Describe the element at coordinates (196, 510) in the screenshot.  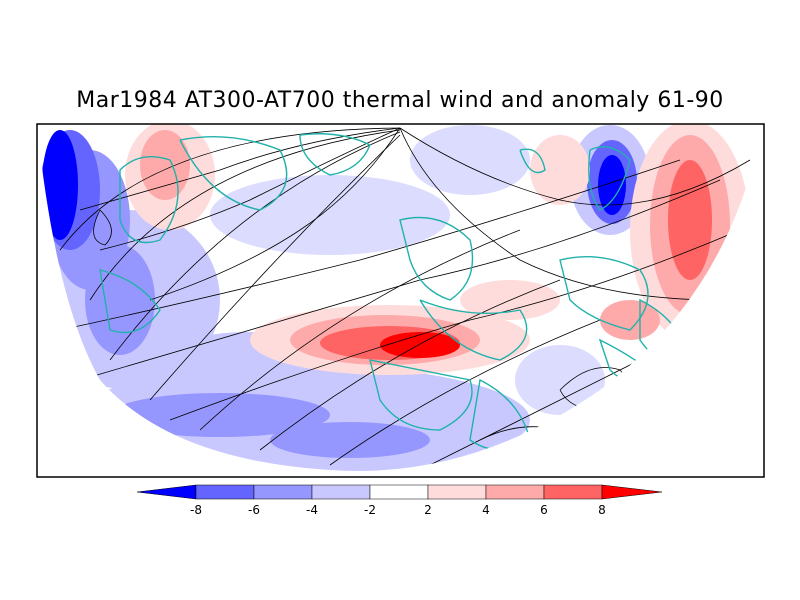
I see `colorbar-tick-label: -8` at that location.